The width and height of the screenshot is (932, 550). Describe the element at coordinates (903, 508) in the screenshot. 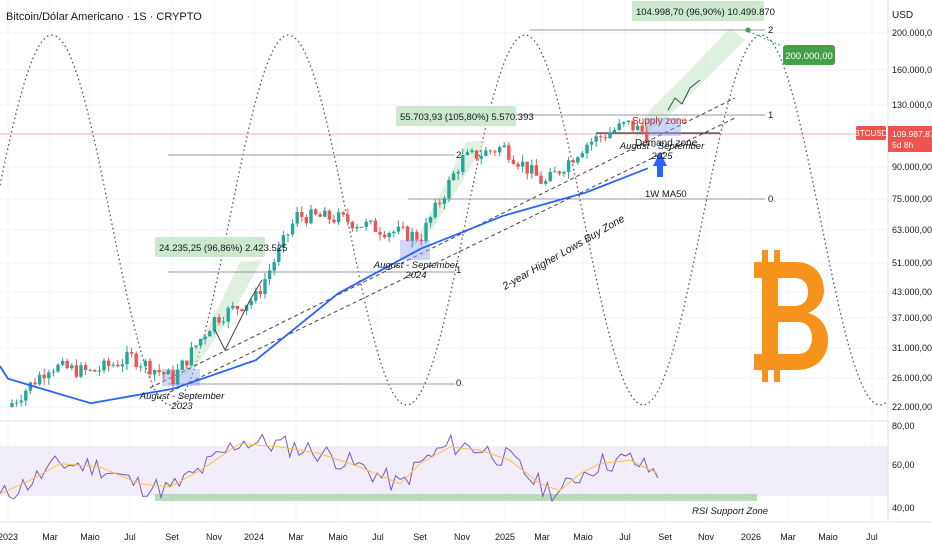

I see `rsi-tick-label: 40,00` at that location.